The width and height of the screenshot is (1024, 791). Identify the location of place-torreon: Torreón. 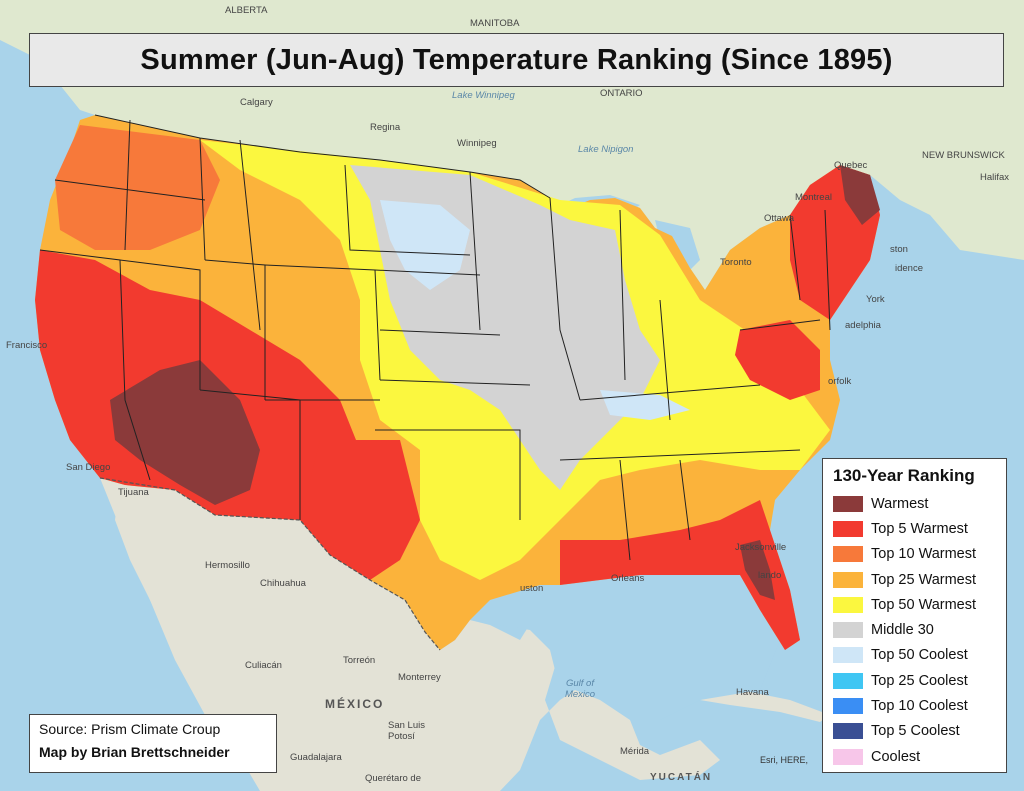
(359, 660).